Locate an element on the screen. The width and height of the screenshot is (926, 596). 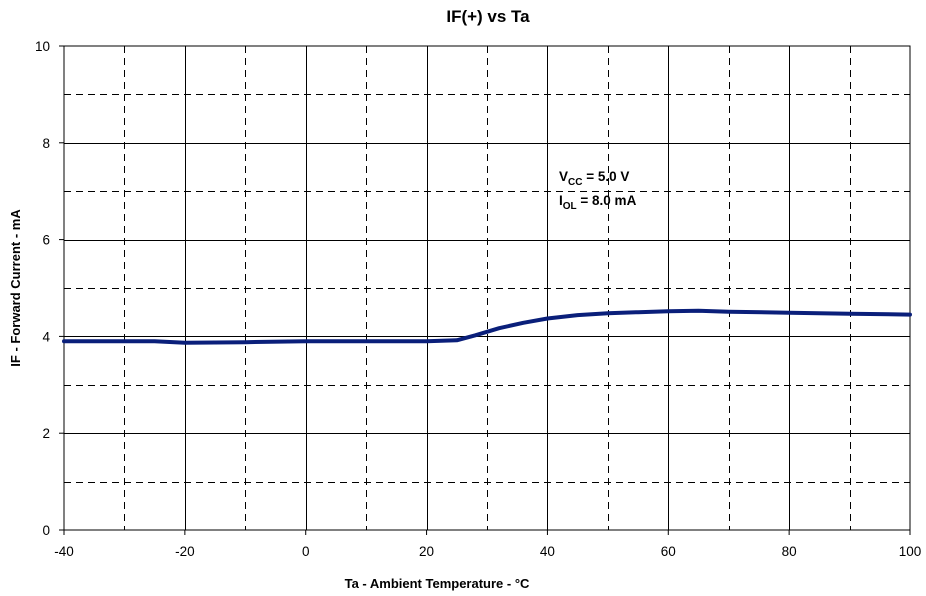
y-tick-label: 2 is located at coordinates (46, 433).